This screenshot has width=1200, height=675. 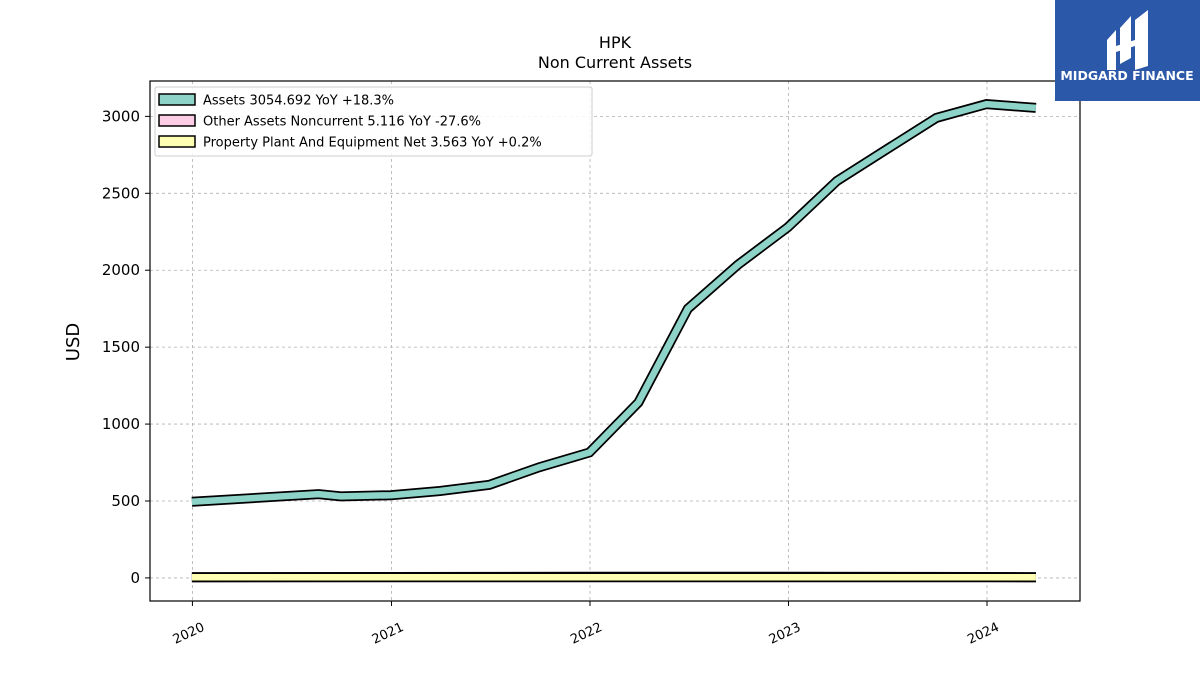 What do you see at coordinates (177, 99) in the screenshot?
I see `legend-swatch-assets` at bounding box center [177, 99].